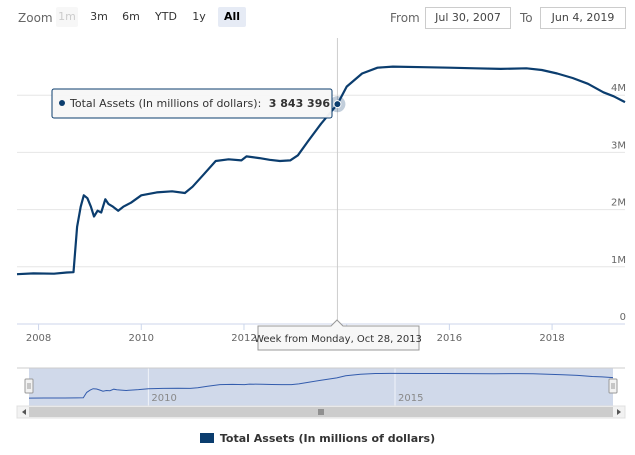 The width and height of the screenshot is (635, 455). I want to click on zoom-1m-button: 1m, so click(67, 17).